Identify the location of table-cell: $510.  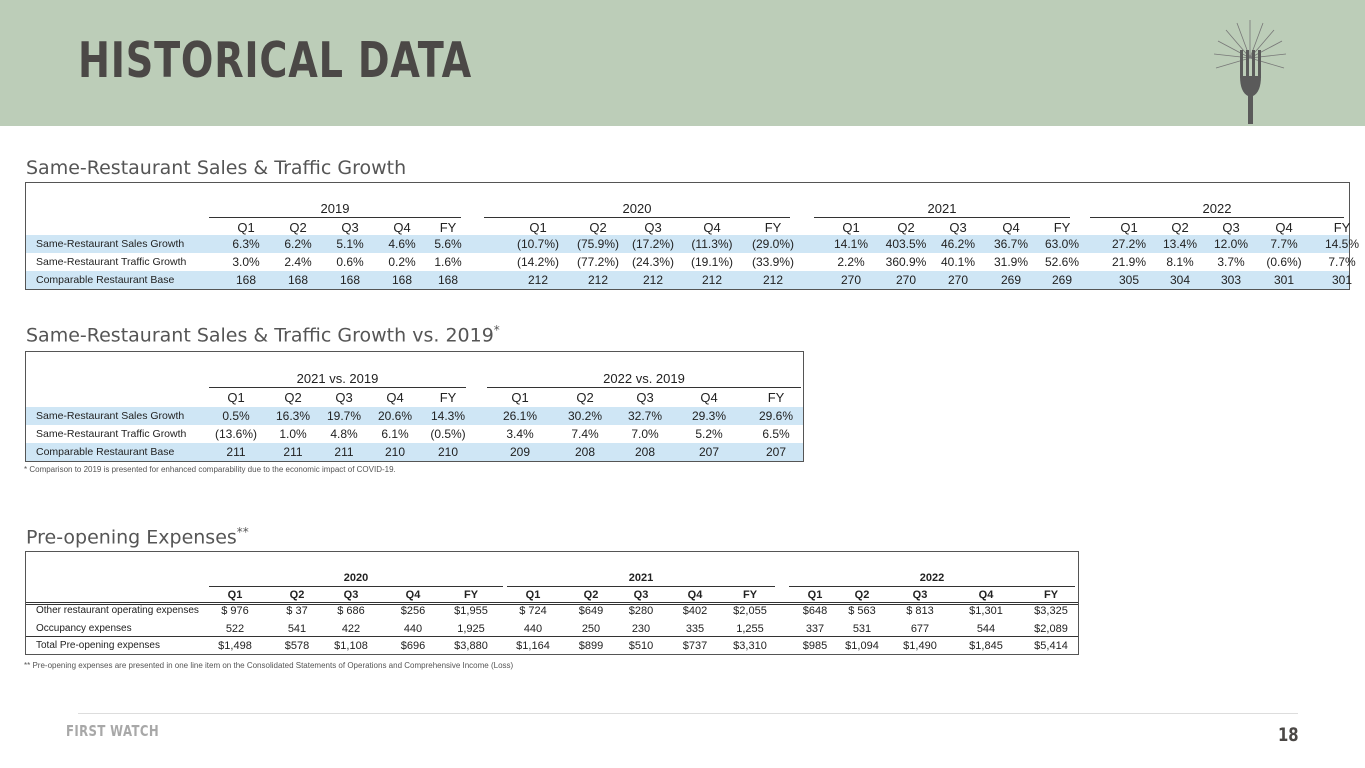
(641, 646).